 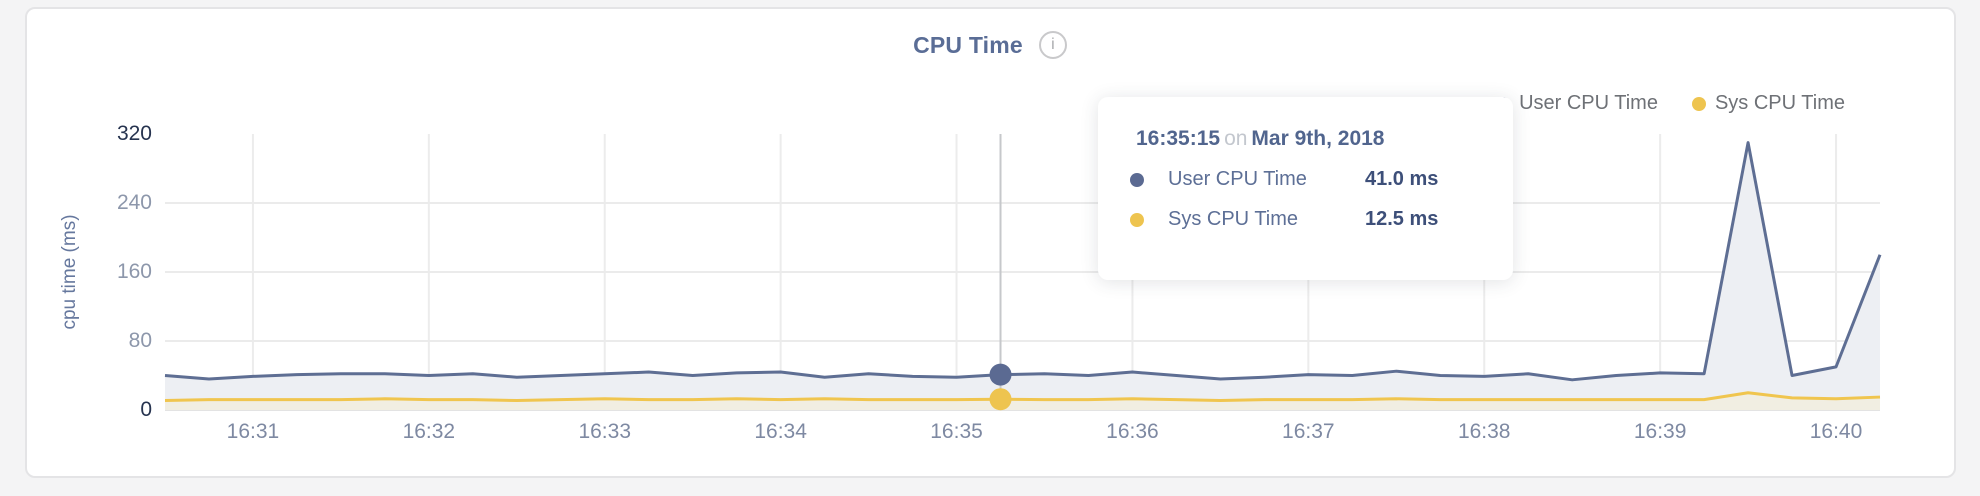 What do you see at coordinates (1698, 103) in the screenshot?
I see `legend-dot` at bounding box center [1698, 103].